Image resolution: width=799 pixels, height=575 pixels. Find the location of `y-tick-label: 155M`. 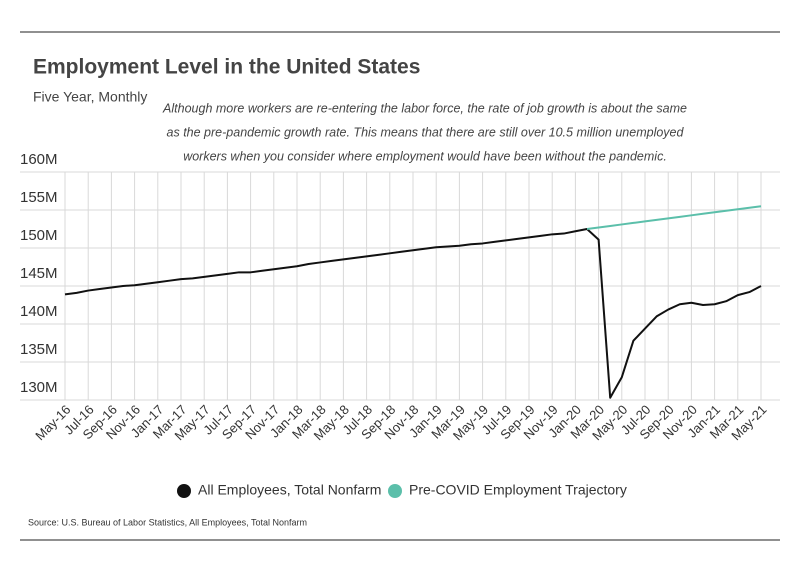

y-tick-label: 155M is located at coordinates (39, 197).